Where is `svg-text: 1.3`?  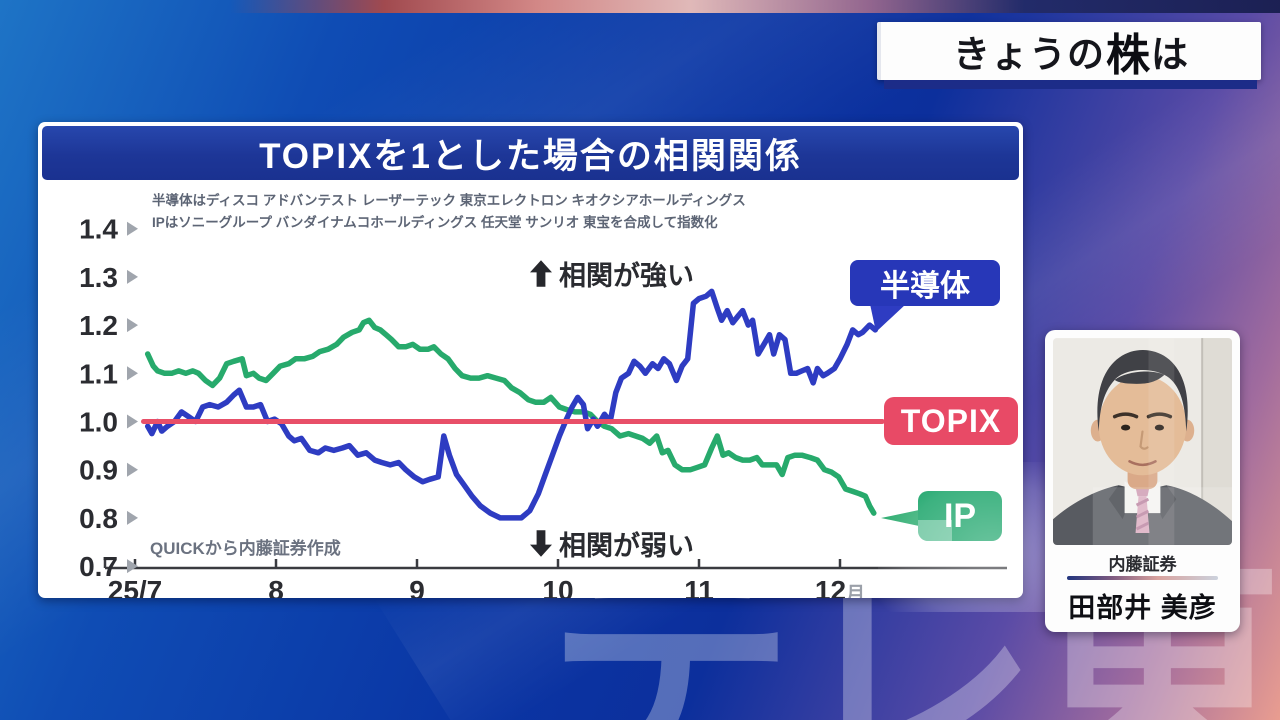 svg-text: 1.3 is located at coordinates (98, 277).